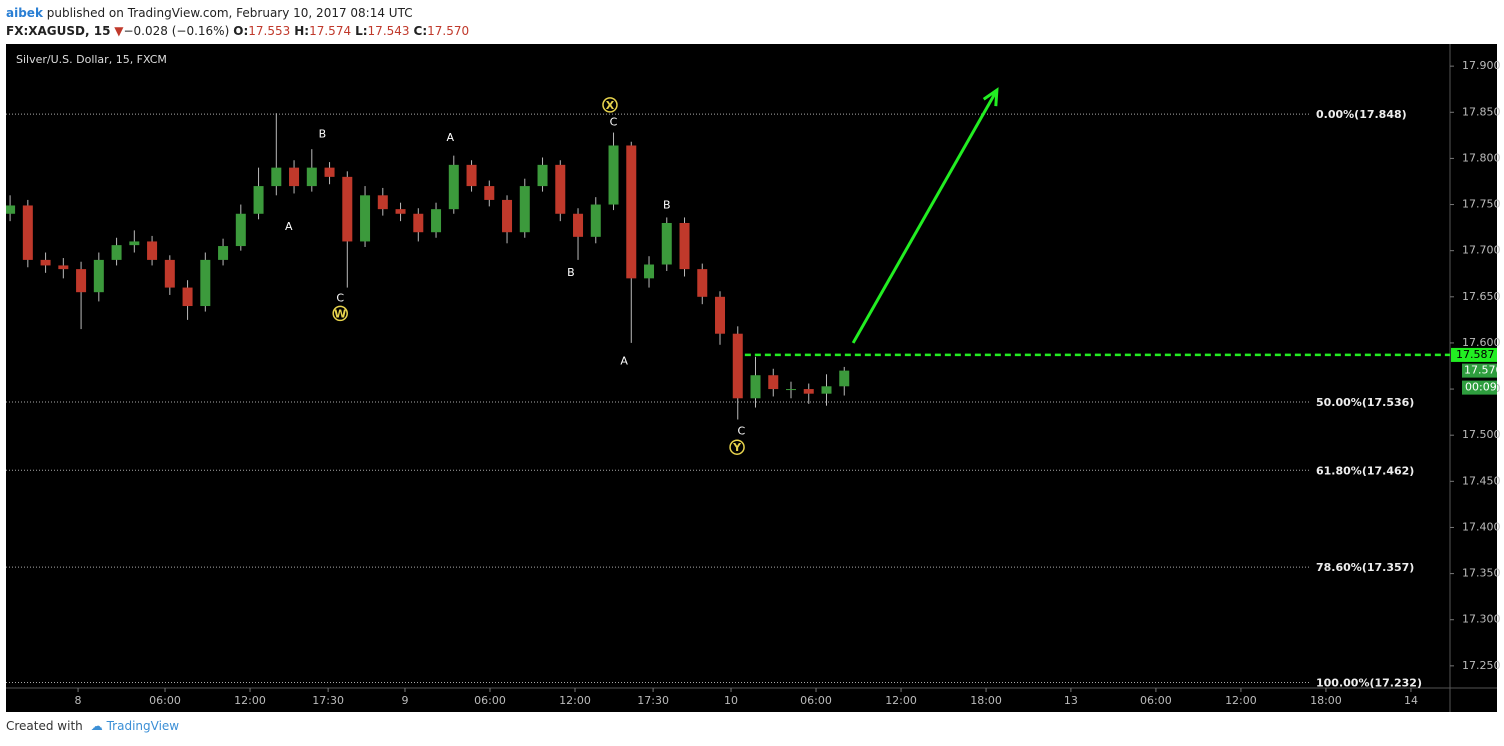 The image size is (1504, 746). Describe the element at coordinates (1481, 157) in the screenshot. I see `y-tick-label: 17.800` at that location.